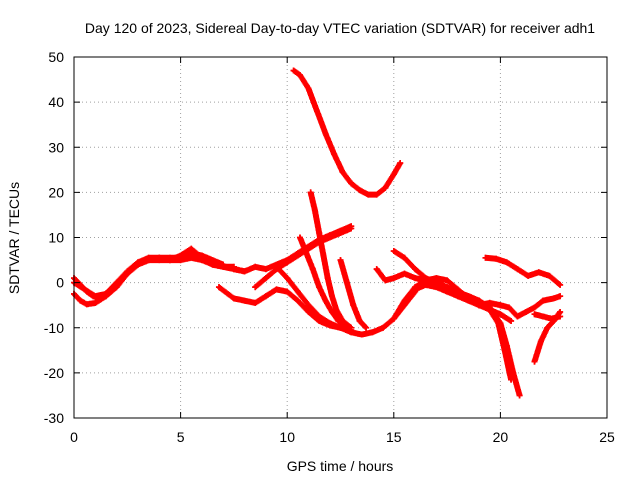 The image size is (640, 480). Describe the element at coordinates (54, 373) in the screenshot. I see `y-tick-label: -20` at that location.